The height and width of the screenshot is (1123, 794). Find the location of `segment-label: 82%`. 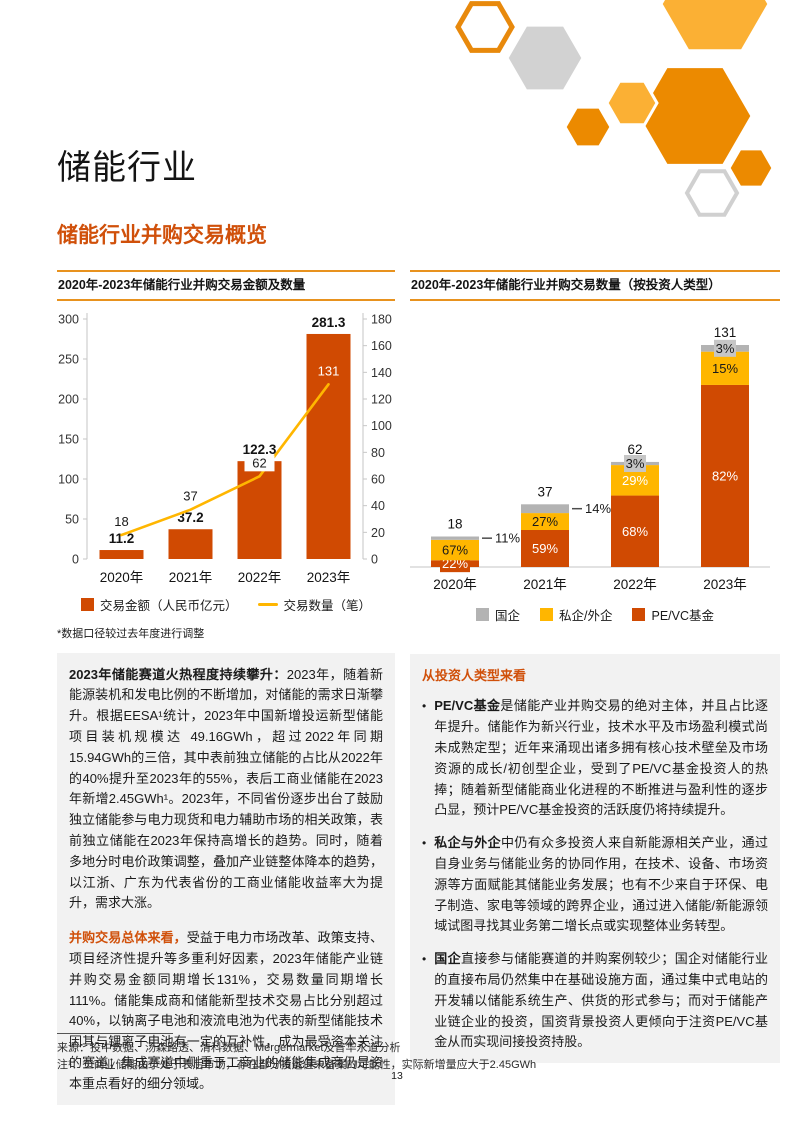

segment-label: 82% is located at coordinates (725, 475).